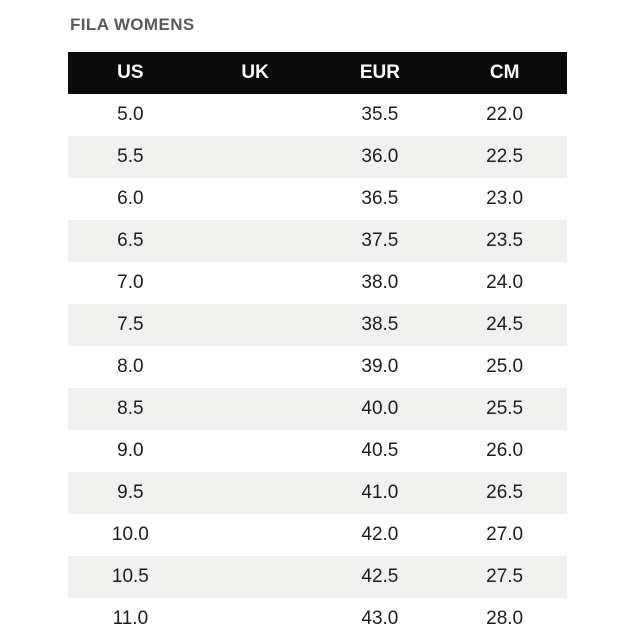  I want to click on cell-cm: 22.0, so click(505, 114).